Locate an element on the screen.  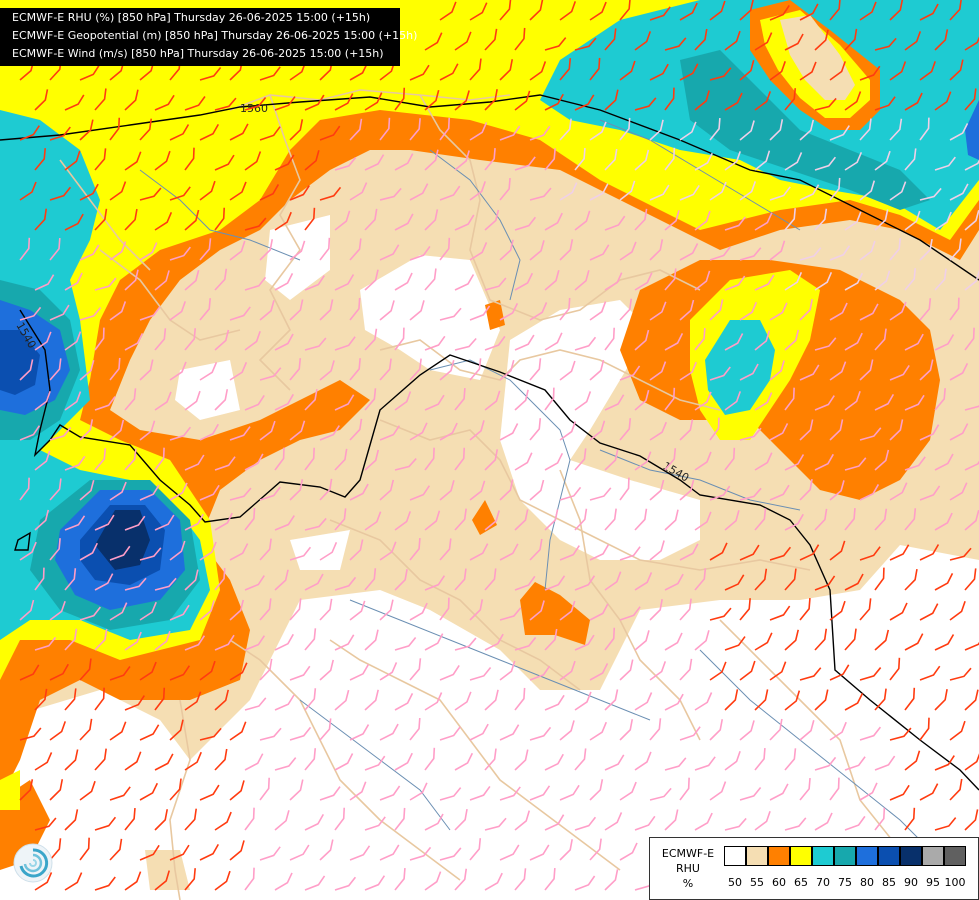
legend-swatch is located at coordinates (955, 856).